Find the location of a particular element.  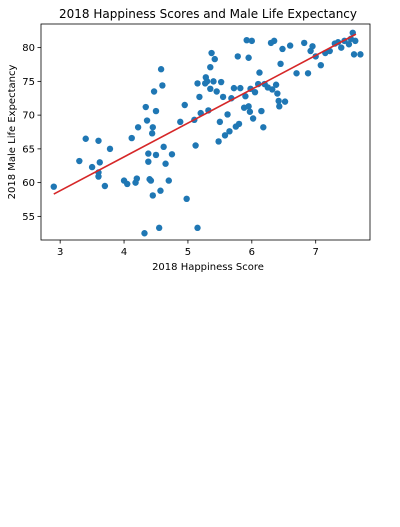

y-axis-ticks: 55 60 65 70 75 80 is located at coordinates (31, 133).